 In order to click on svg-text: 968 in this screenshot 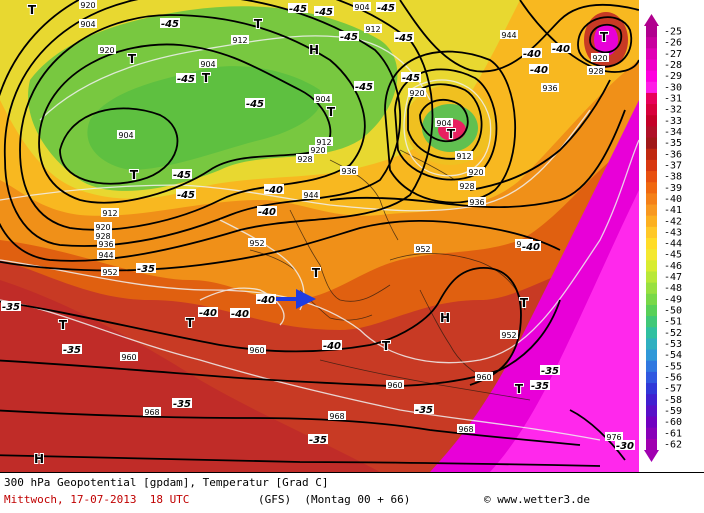, I will do `click(151, 412)`.